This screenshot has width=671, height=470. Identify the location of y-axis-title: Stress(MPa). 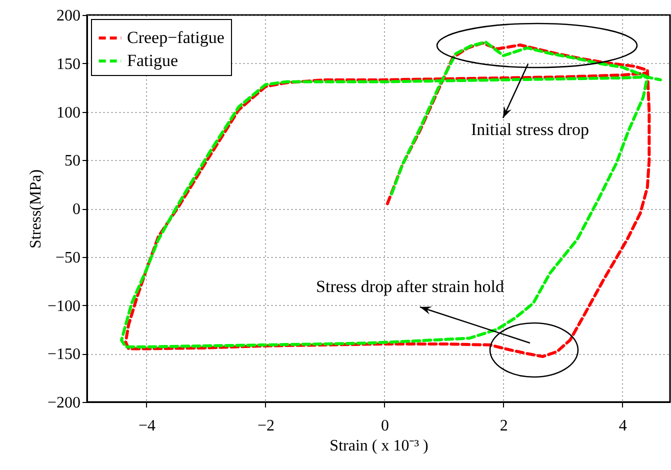
(35, 209).